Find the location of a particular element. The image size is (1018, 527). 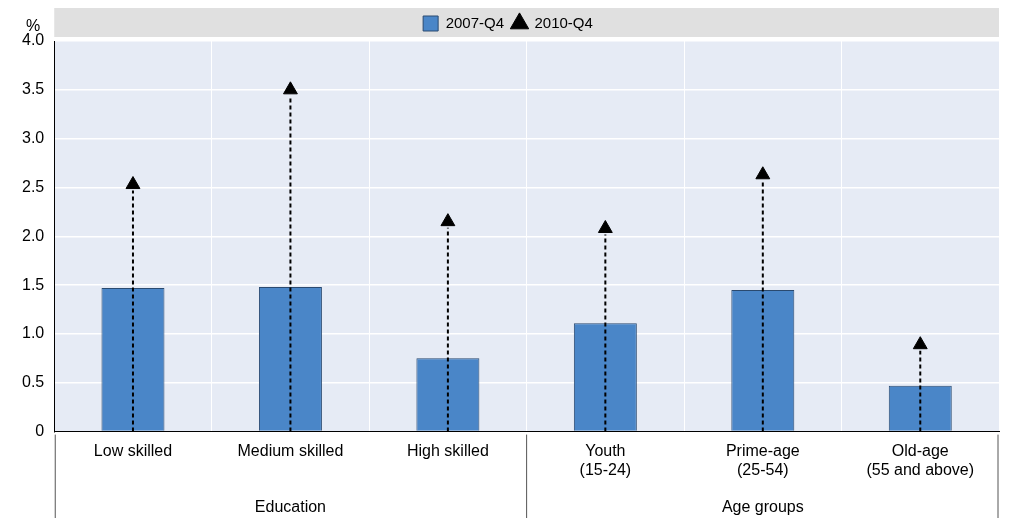

legend-label: 2010-Q4 is located at coordinates (563, 22).